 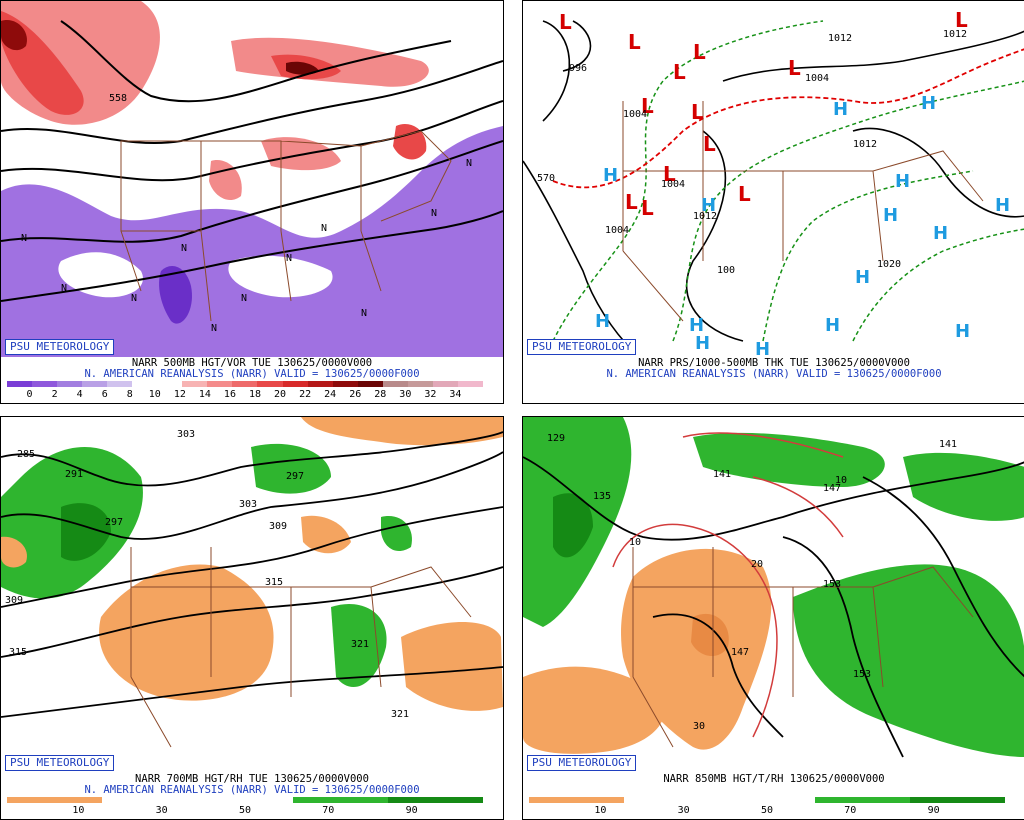 What do you see at coordinates (26, 454) in the screenshot?
I see `map-label: 285` at bounding box center [26, 454].